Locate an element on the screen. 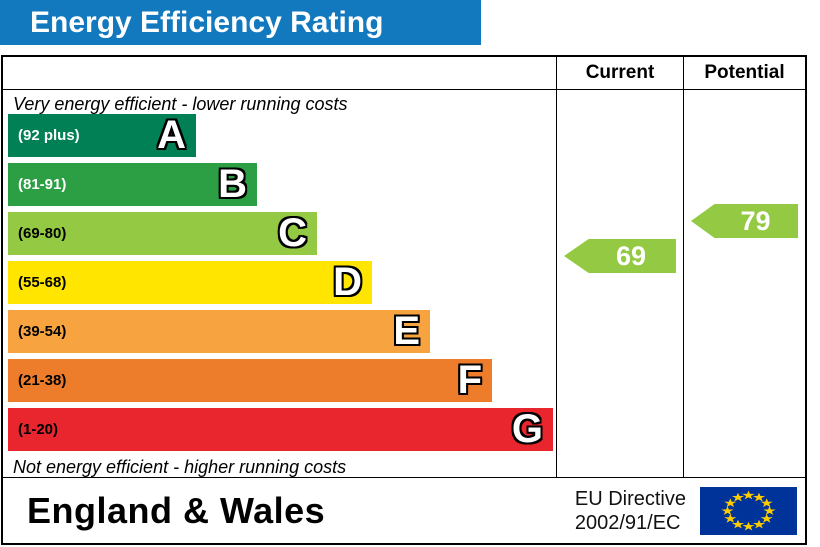 The width and height of the screenshot is (820, 547). eu-directive-line1: EU Directive is located at coordinates (630, 498).